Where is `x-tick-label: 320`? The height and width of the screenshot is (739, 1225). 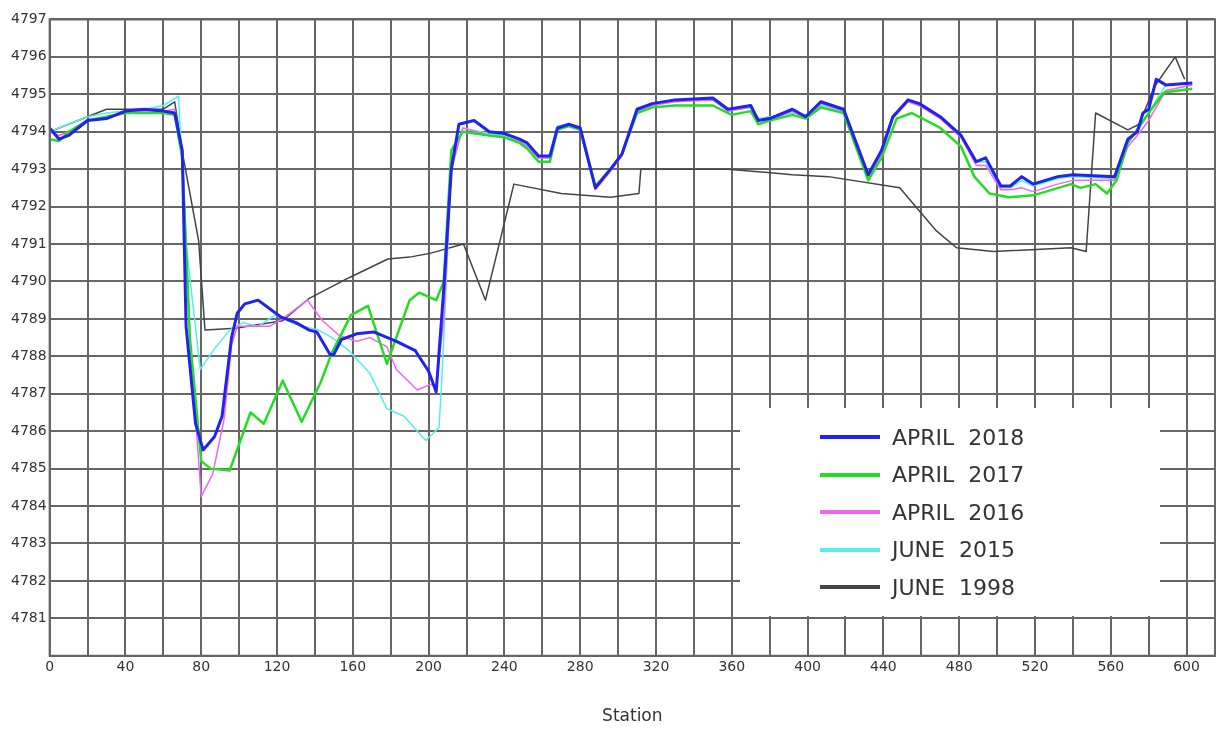 x-tick-label: 320 is located at coordinates (656, 665).